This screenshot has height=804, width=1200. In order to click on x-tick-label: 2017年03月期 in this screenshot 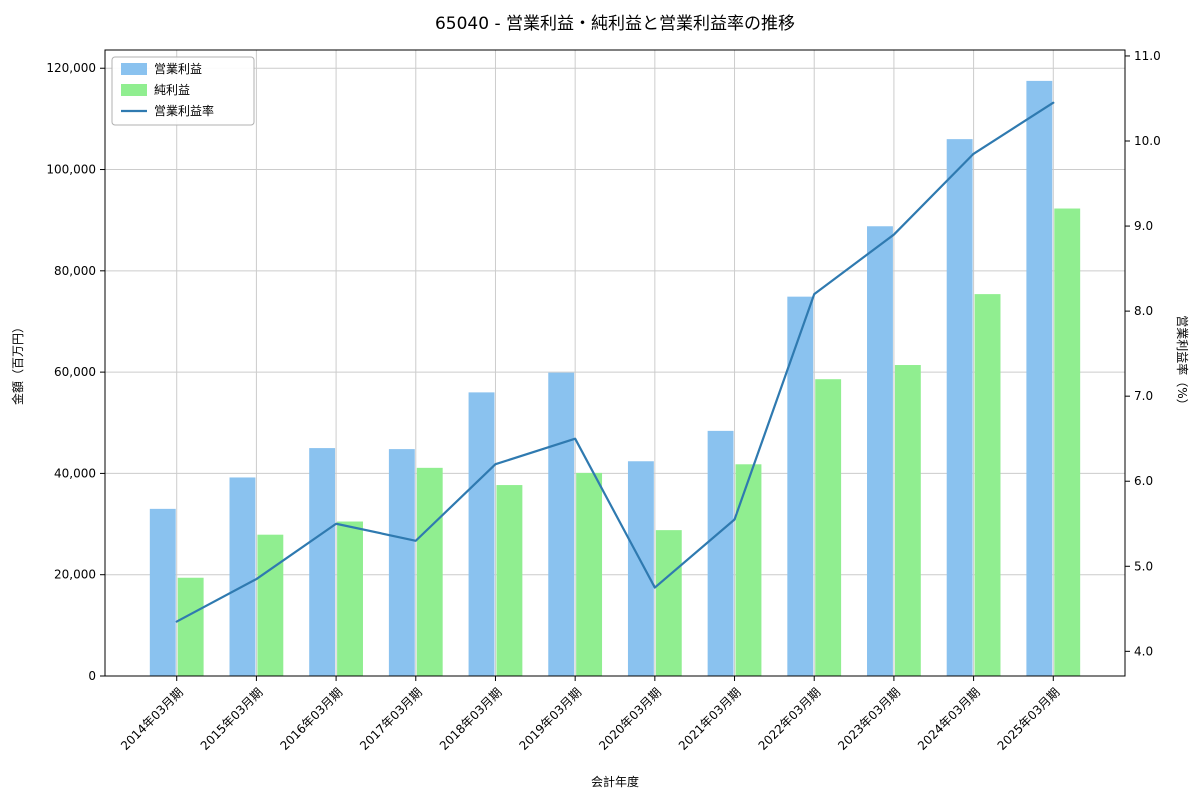, I will do `click(391, 719)`.